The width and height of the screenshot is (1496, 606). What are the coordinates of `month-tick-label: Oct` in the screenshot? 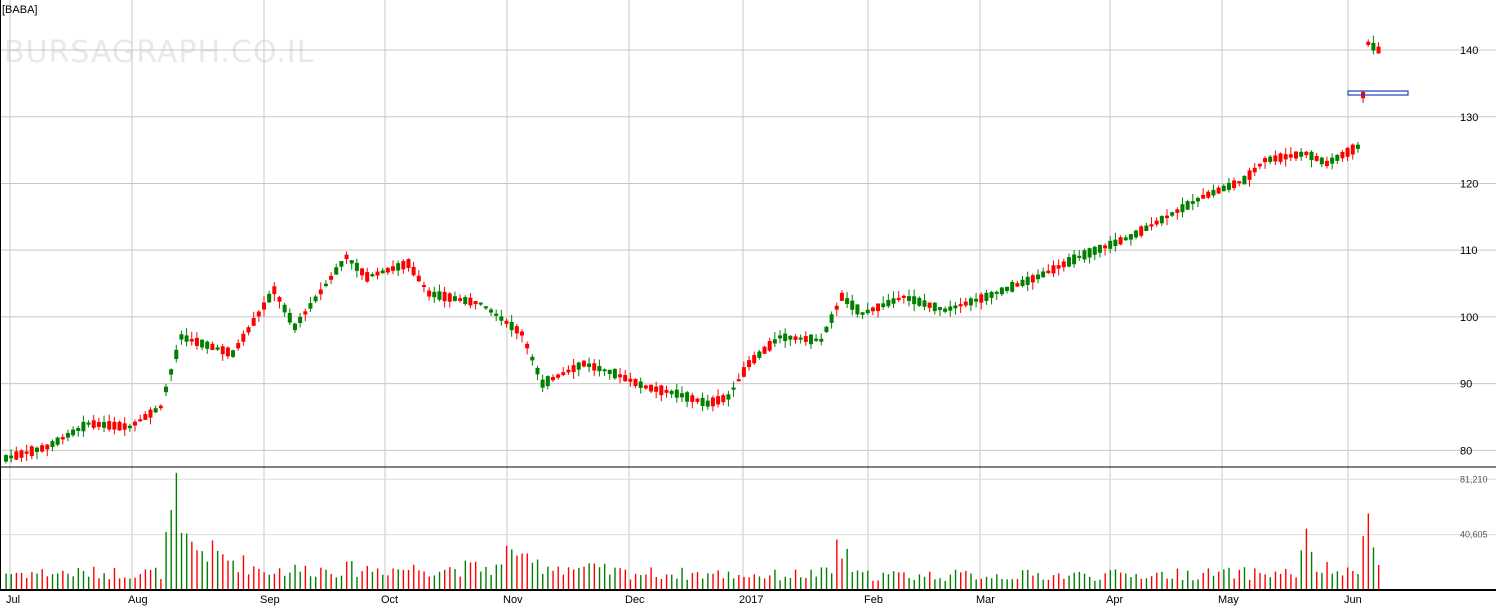 It's located at (389, 600).